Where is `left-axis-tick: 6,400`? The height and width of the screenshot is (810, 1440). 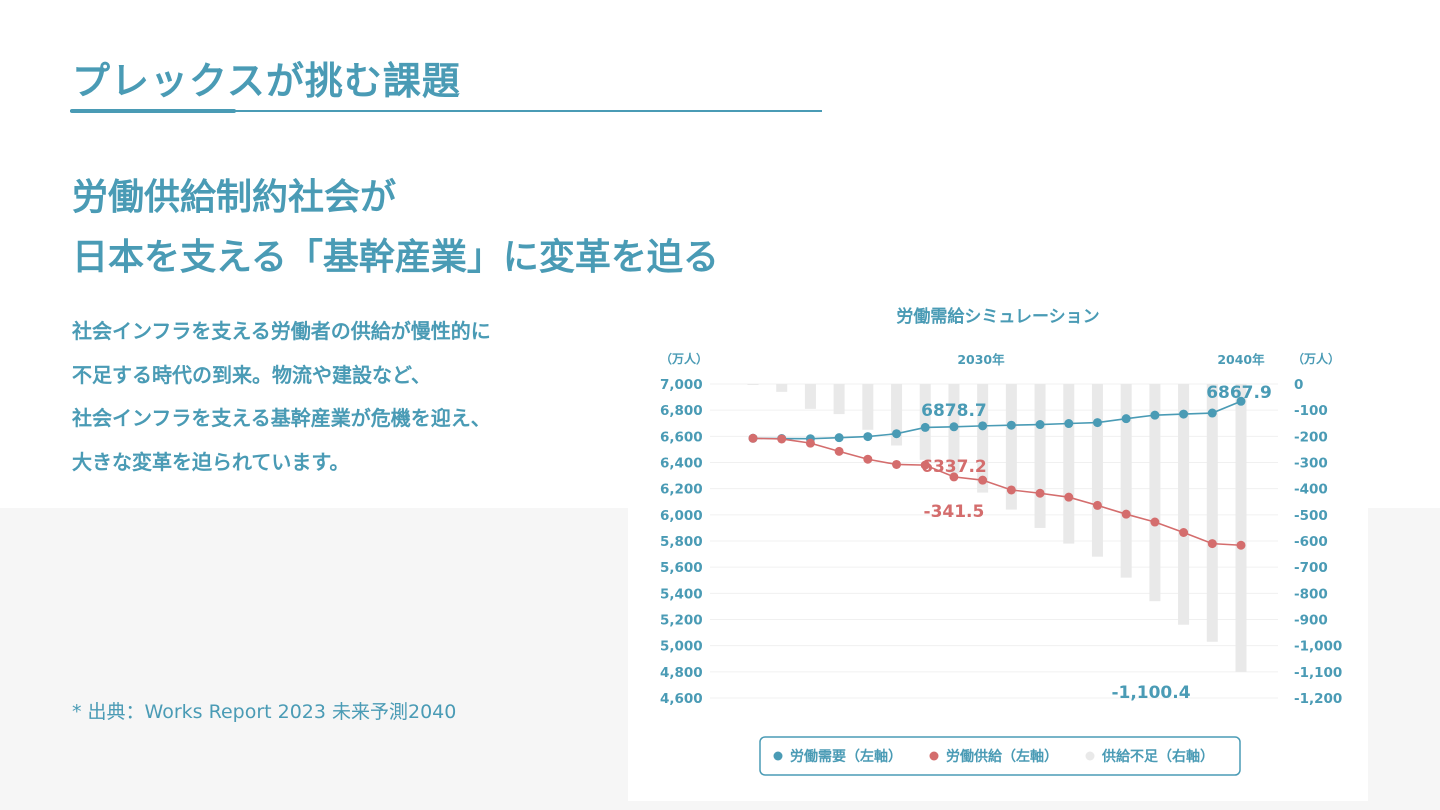 left-axis-tick: 6,400 is located at coordinates (681, 464).